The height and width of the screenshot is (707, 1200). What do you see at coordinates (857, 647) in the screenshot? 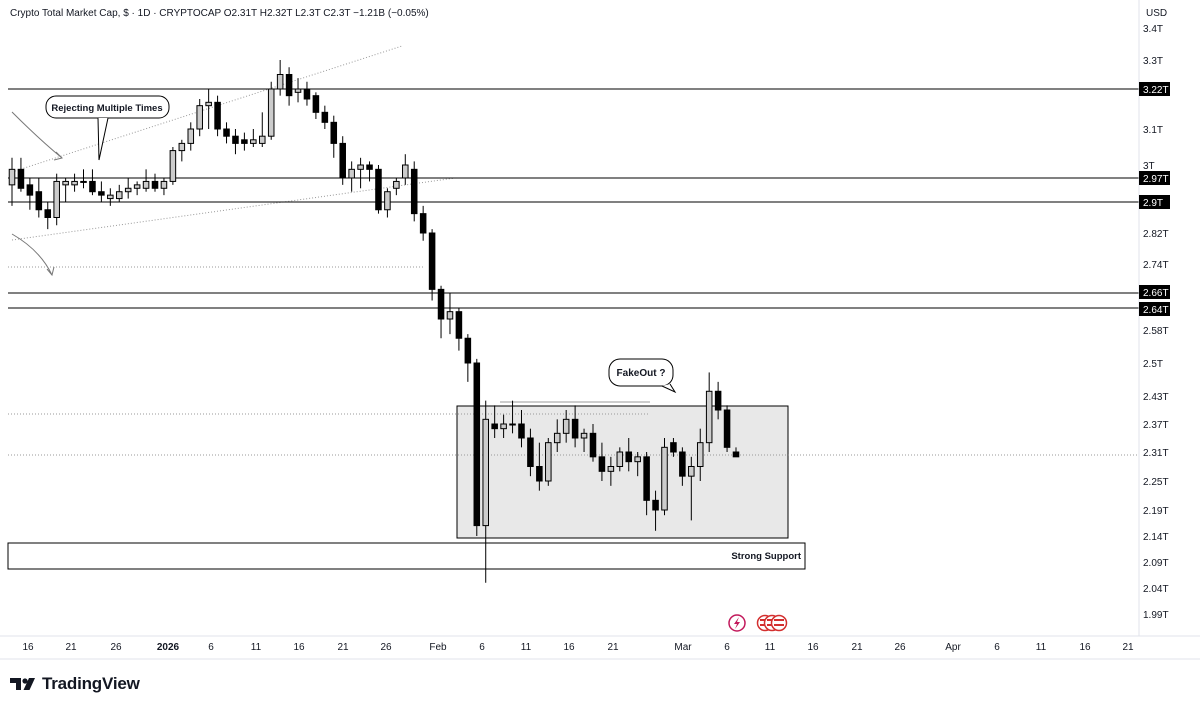
I see `time-axis-label: 21` at bounding box center [857, 647].